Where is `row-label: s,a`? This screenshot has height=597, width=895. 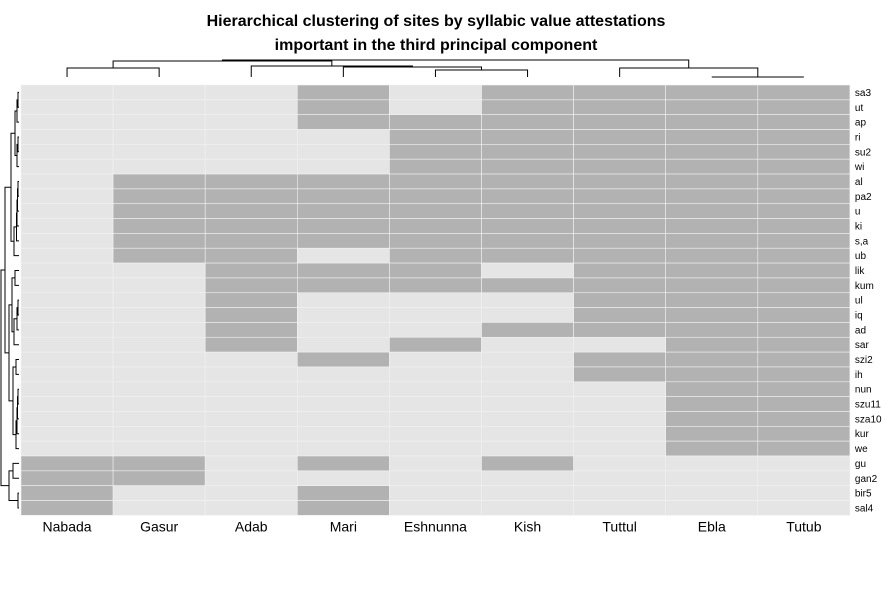 row-label: s,a is located at coordinates (862, 241).